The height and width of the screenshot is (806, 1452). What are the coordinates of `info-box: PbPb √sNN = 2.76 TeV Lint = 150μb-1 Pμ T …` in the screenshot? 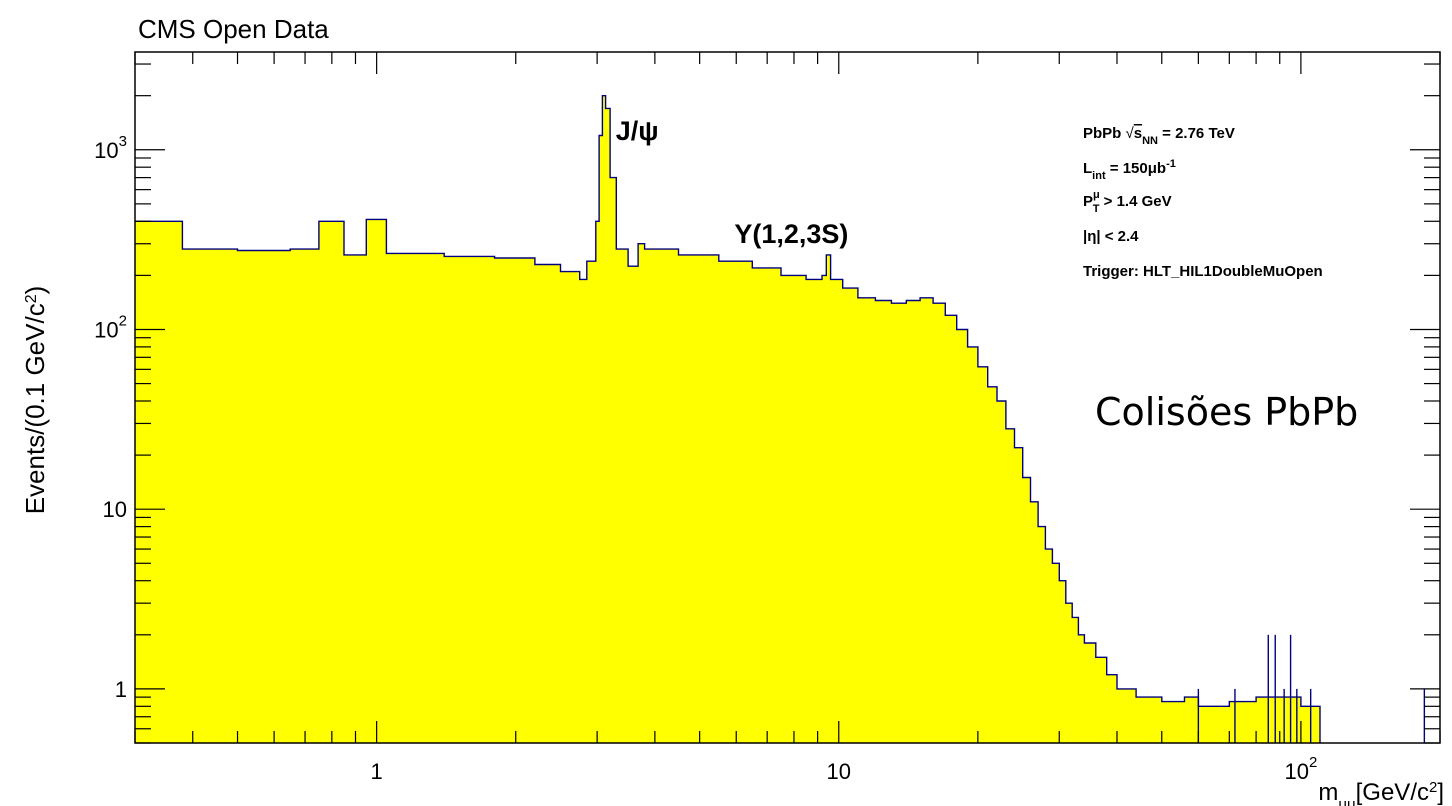 It's located at (1203, 202).